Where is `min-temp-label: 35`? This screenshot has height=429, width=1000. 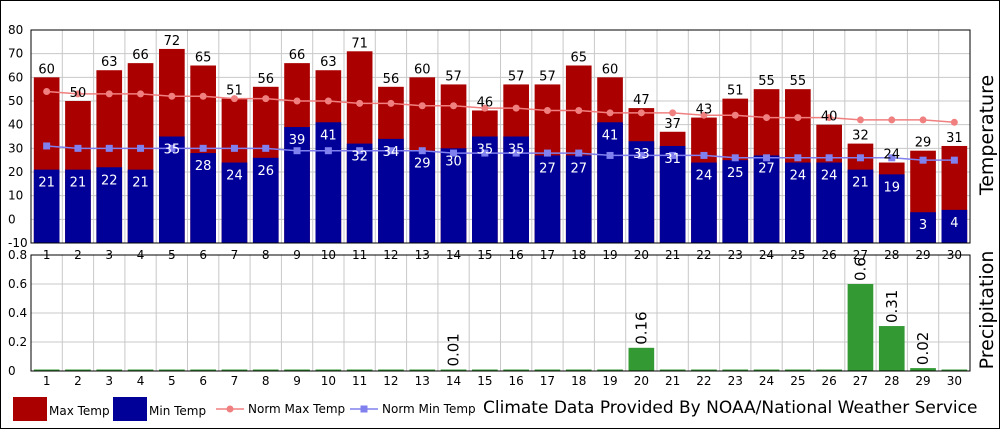 min-temp-label: 35 is located at coordinates (516, 150).